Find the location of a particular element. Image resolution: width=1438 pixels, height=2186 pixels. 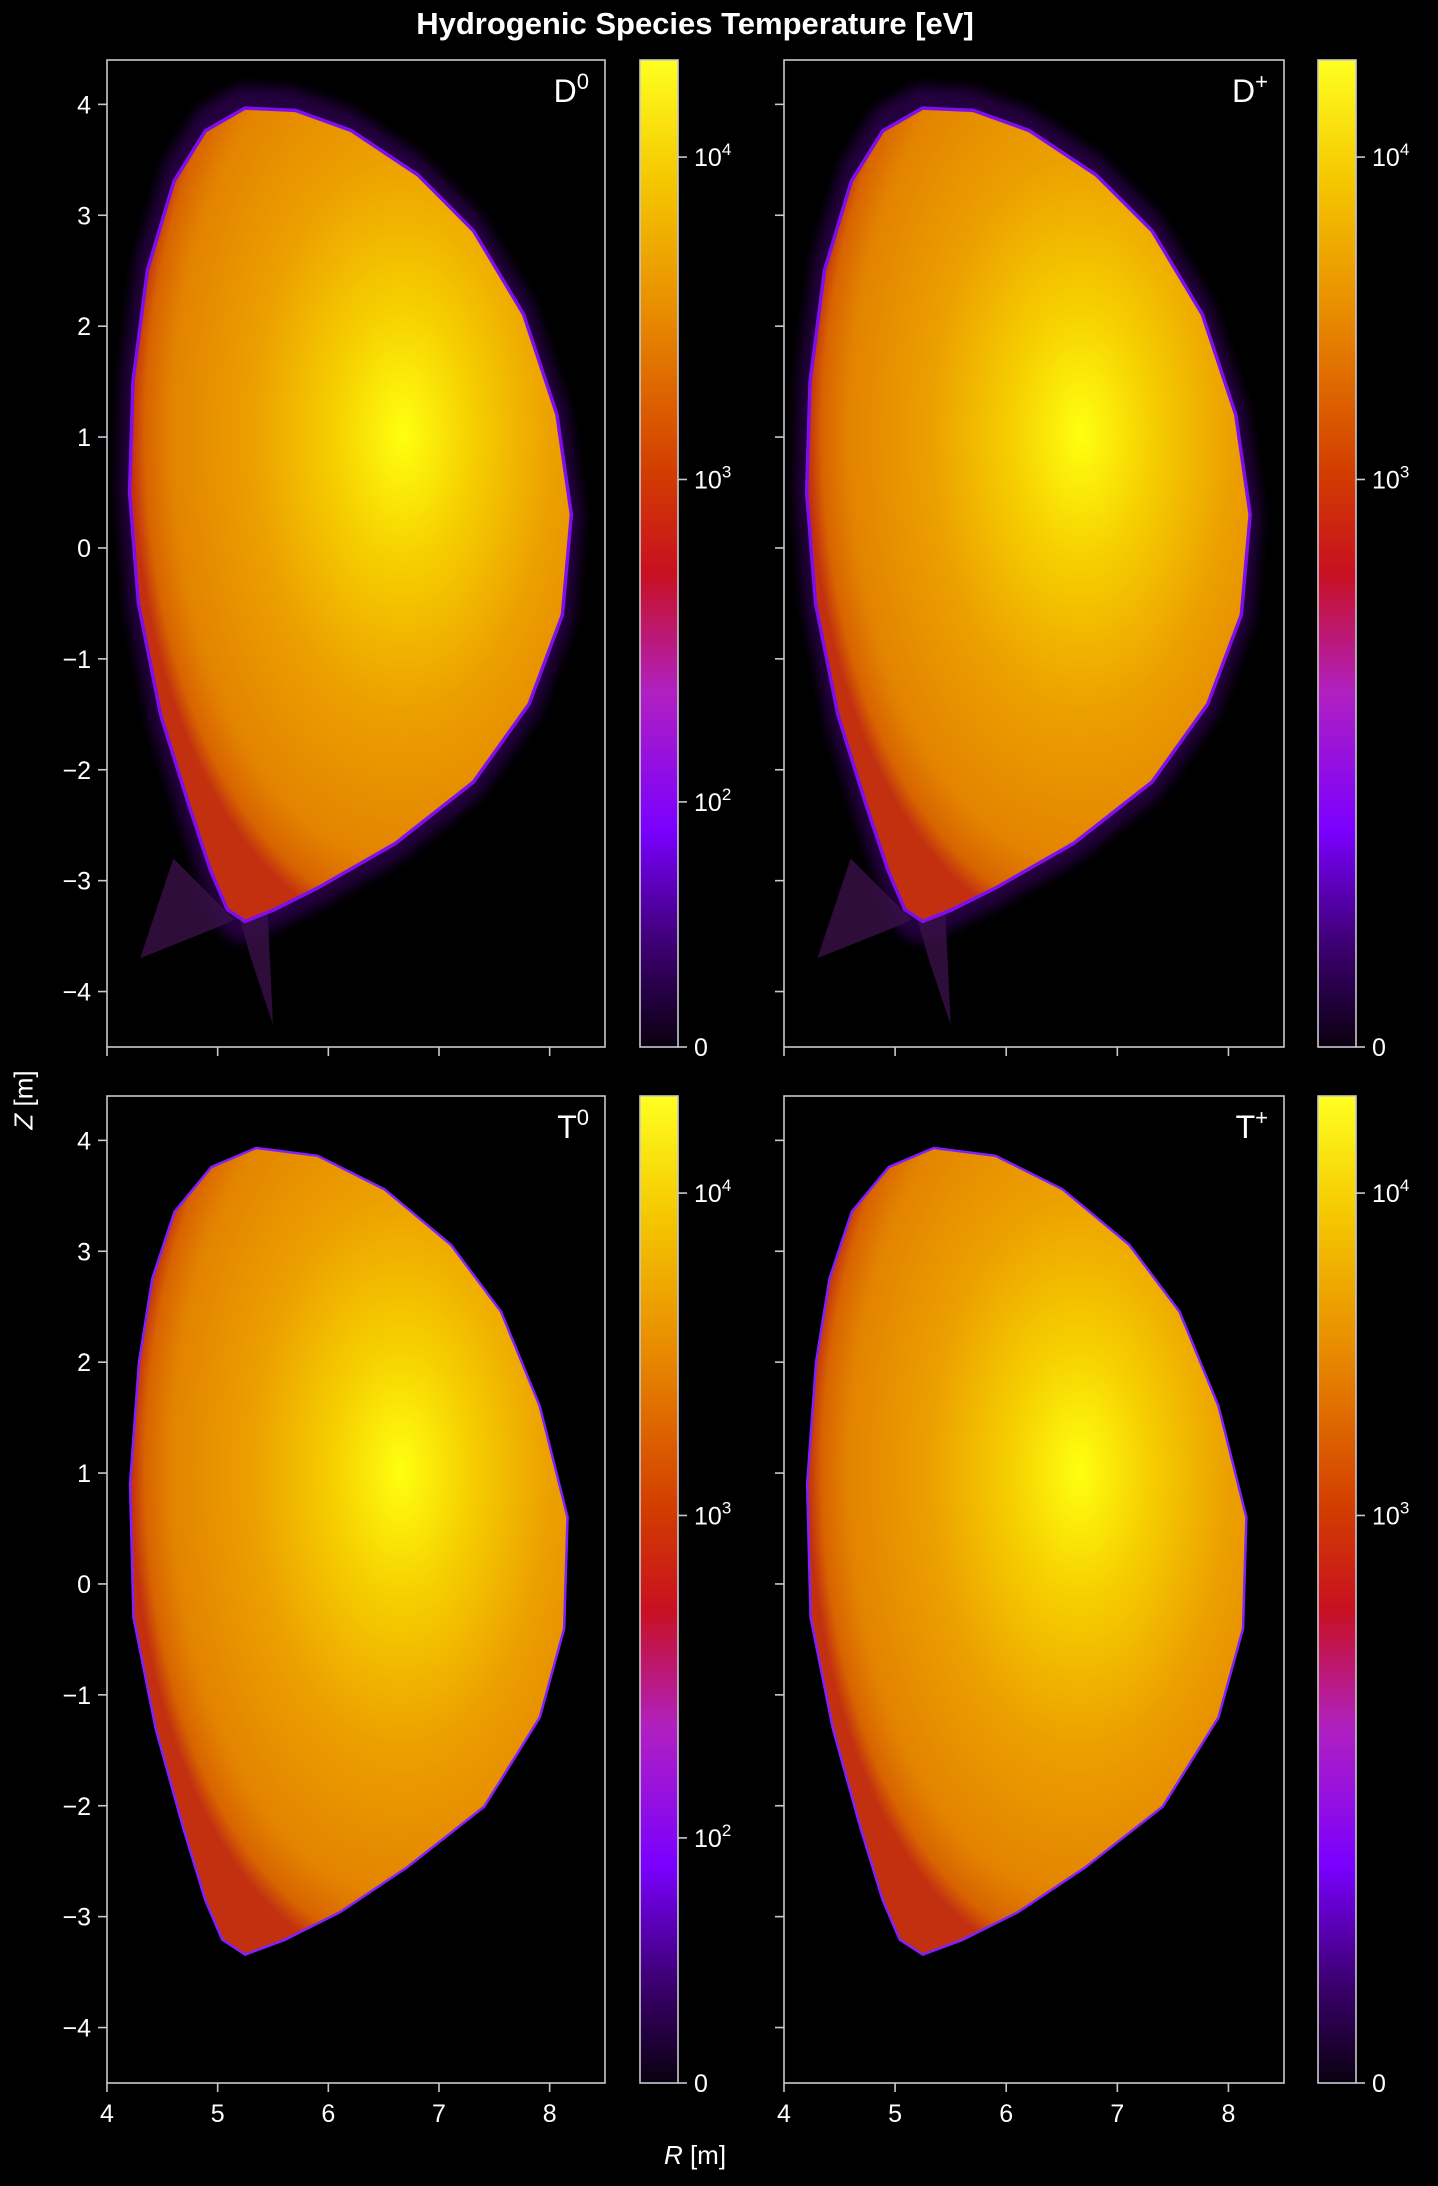

x-axis-label: R [m] is located at coordinates (695, 2155).